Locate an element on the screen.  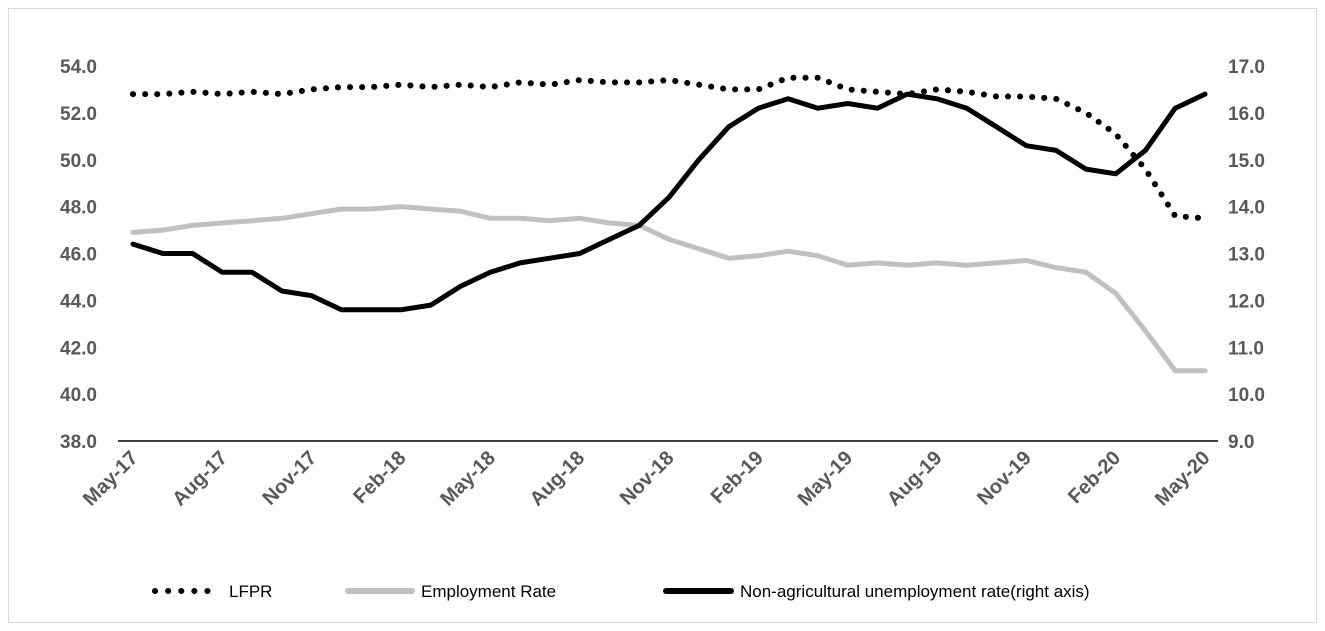
right-axis-tick-label: 12.0 is located at coordinates (1246, 301).